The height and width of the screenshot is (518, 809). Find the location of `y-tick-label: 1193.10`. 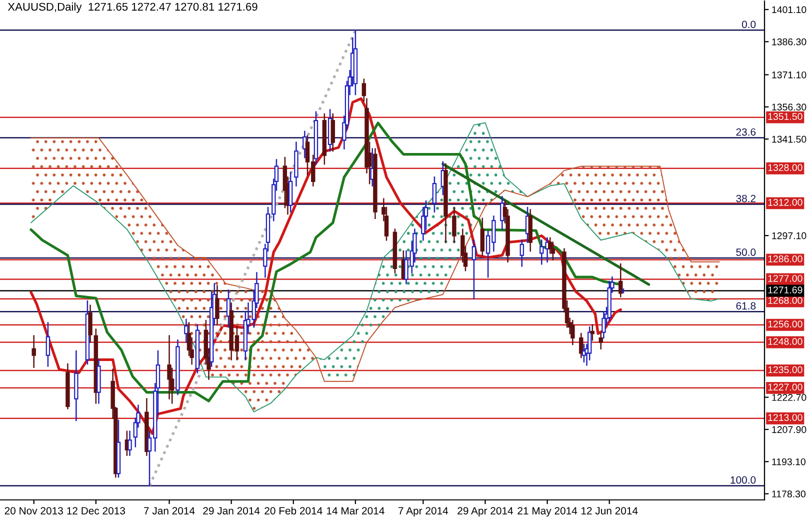

y-tick-label: 1193.10 is located at coordinates (789, 462).